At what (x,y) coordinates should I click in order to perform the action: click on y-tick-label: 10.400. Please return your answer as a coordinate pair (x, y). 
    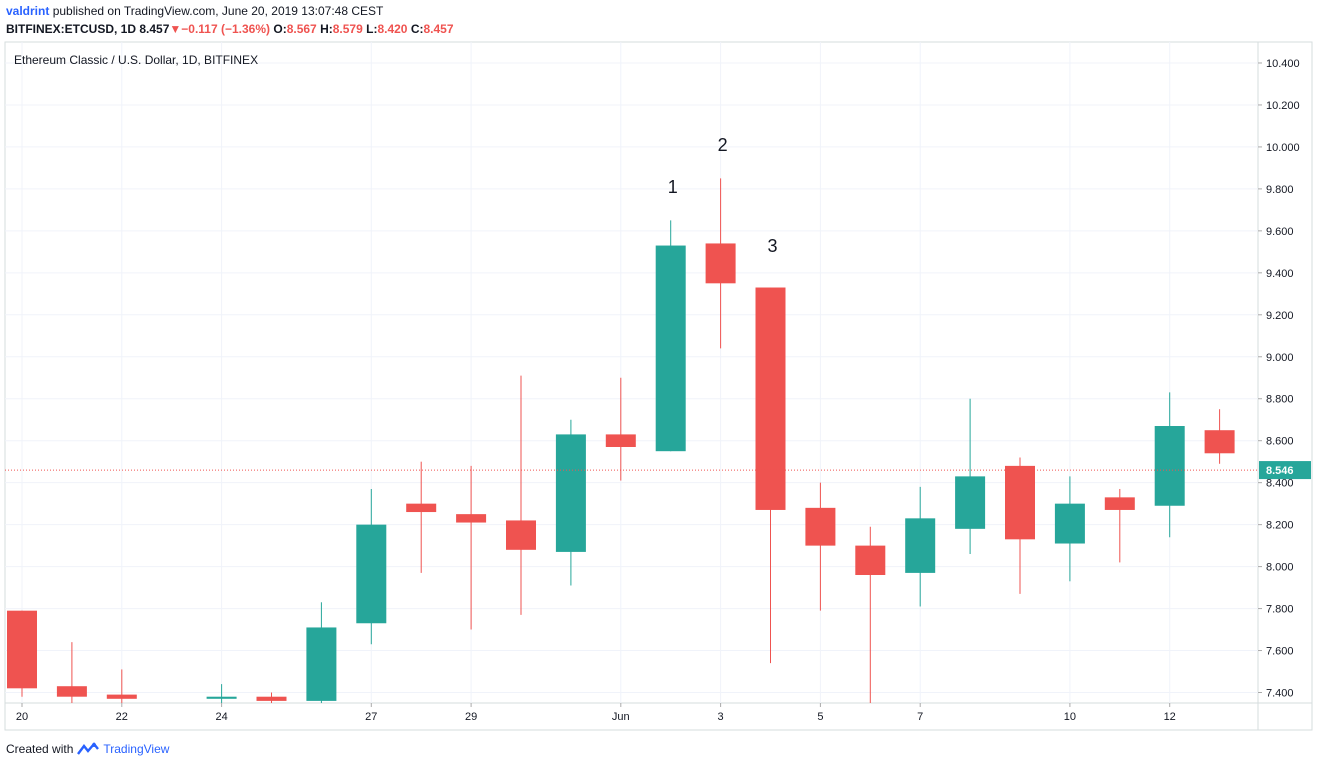
    Looking at the image, I should click on (1283, 64).